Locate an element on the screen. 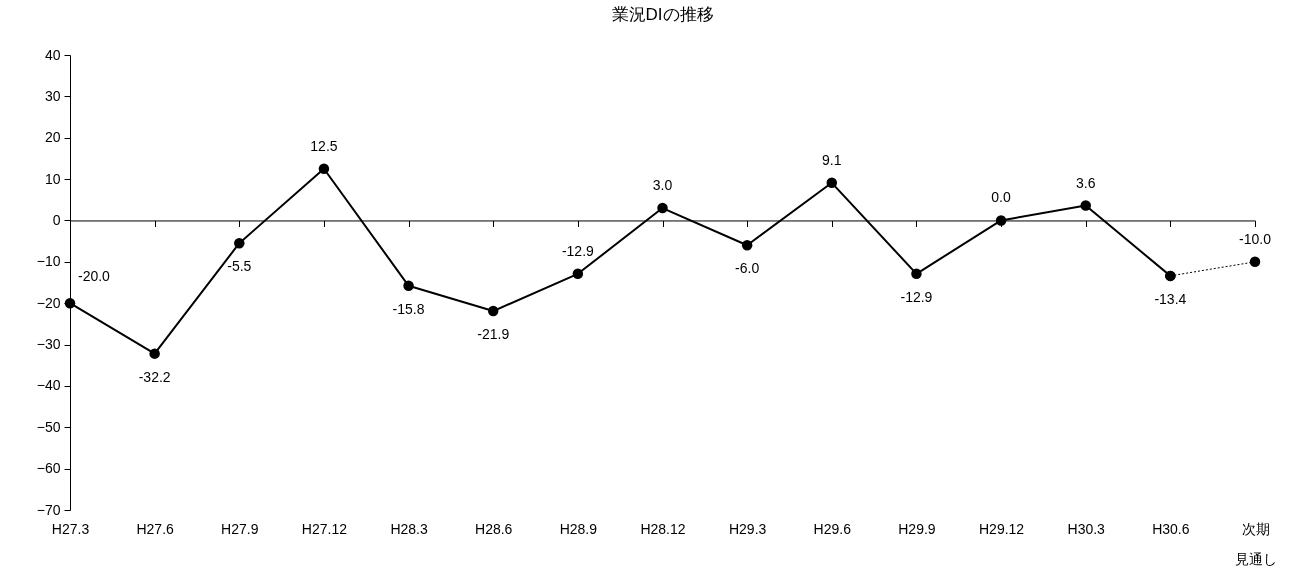  y-tick-label: 0 is located at coordinates (56, 219).